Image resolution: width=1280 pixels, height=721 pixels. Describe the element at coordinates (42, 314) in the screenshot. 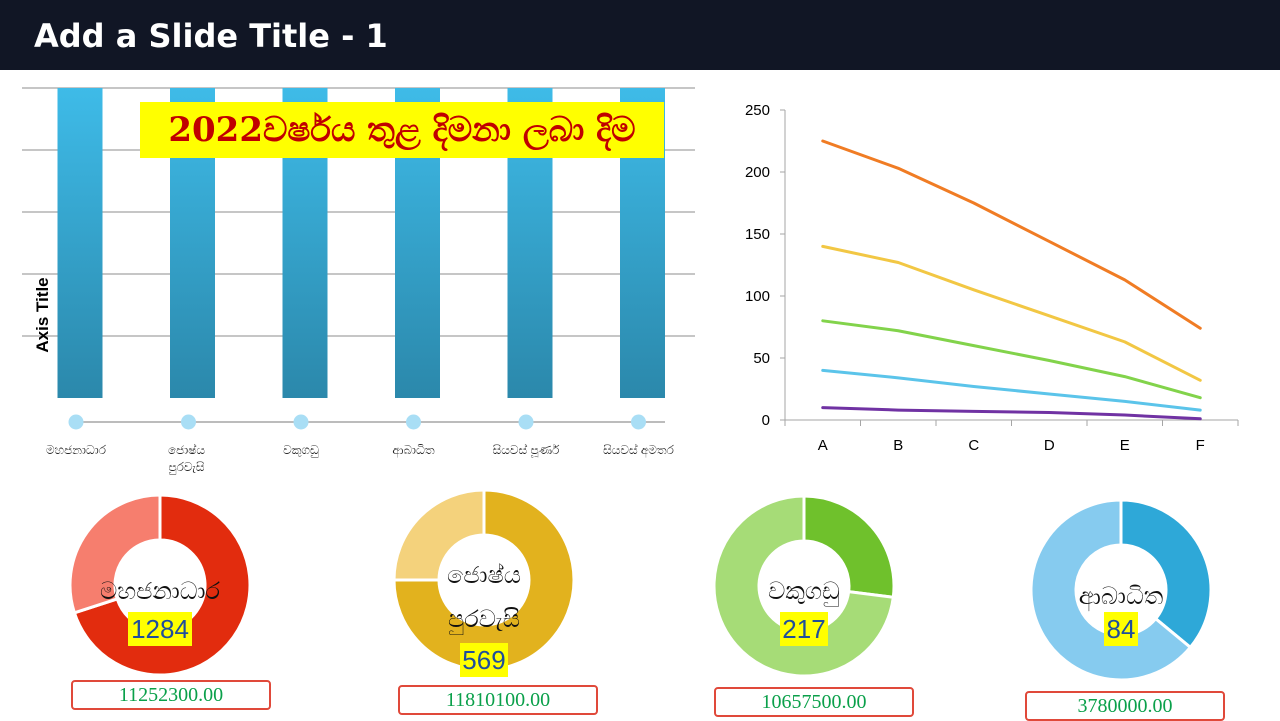

I see `bar-chart-y-axis-title: Axis Title` at that location.